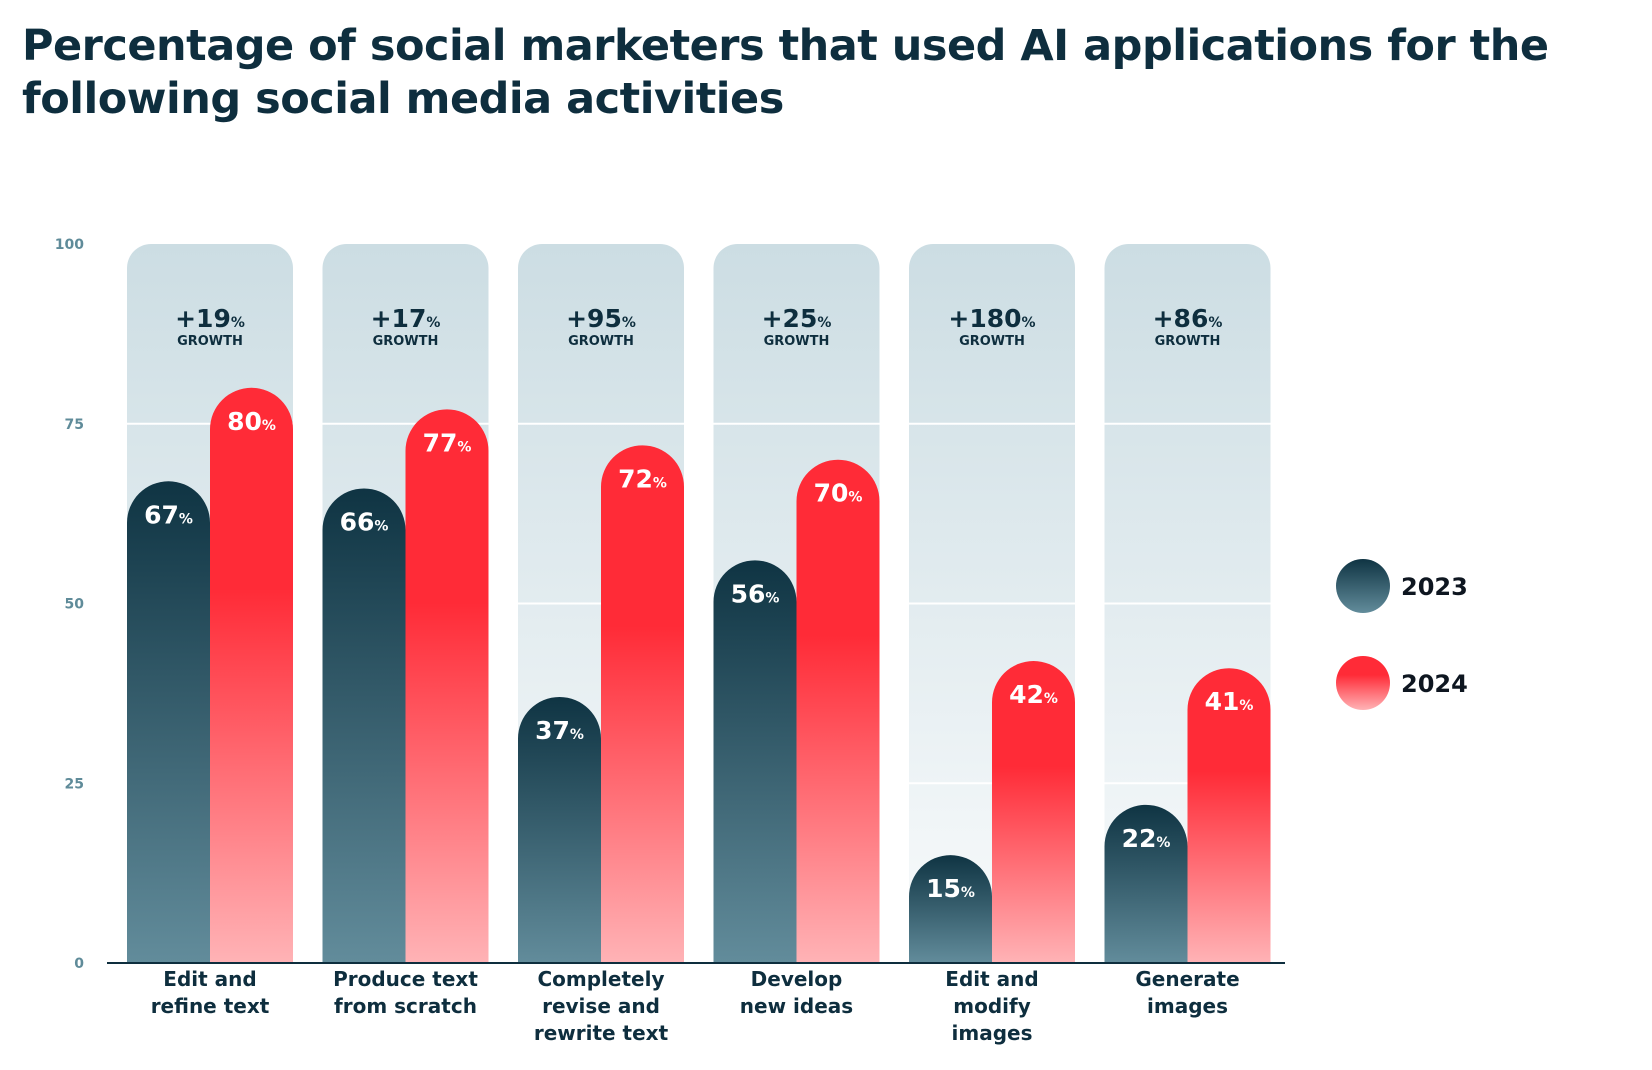 This screenshot has height=1070, width=1652. I want to click on category-label: Produce text from scratch, so click(405, 992).